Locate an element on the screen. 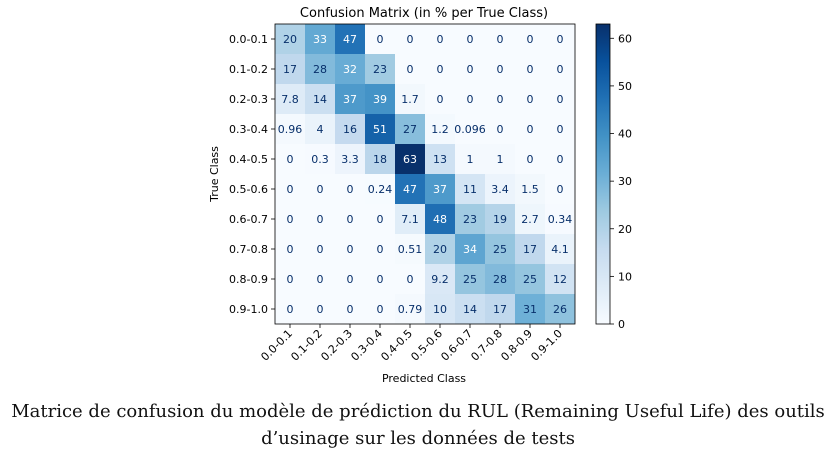 This screenshot has height=464, width=836. cell-value-label: 0.79 is located at coordinates (410, 309).